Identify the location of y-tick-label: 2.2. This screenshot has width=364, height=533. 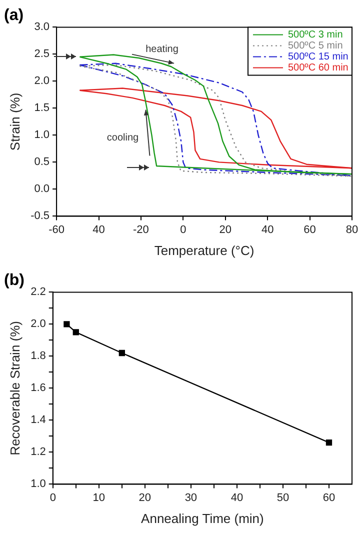
(38, 292).